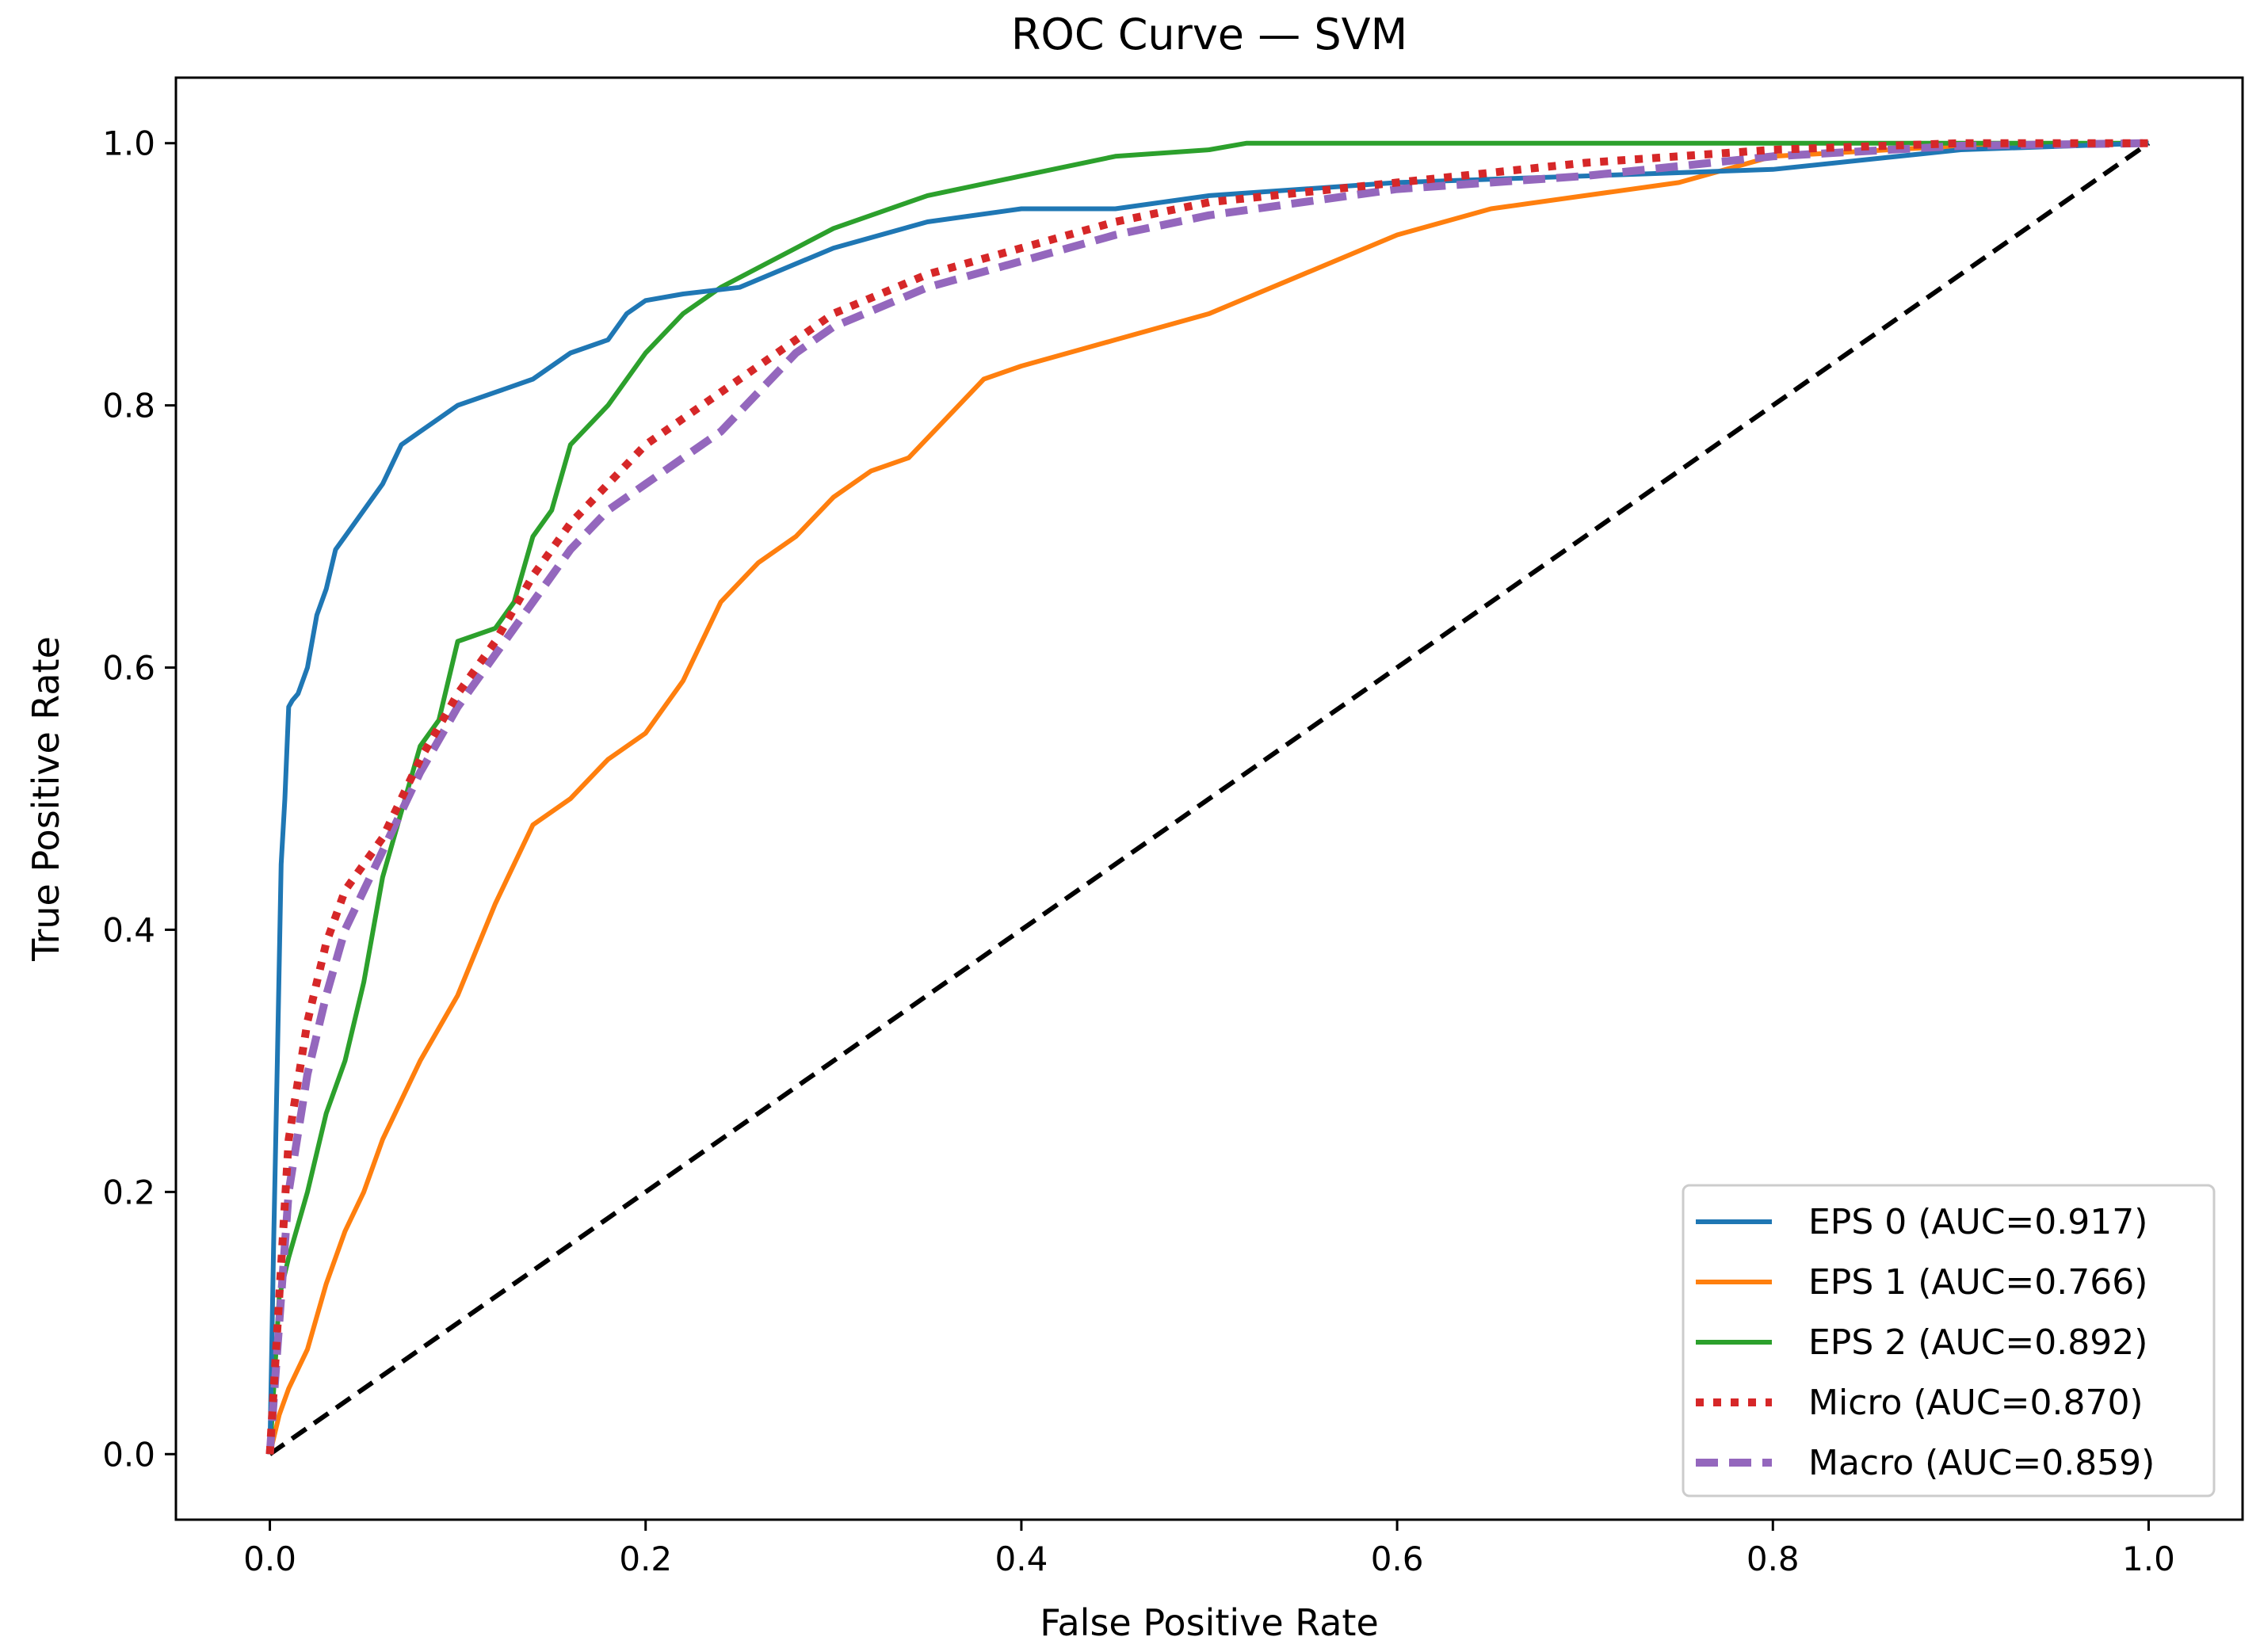 Image resolution: width=2260 pixels, height=1652 pixels. Describe the element at coordinates (1977, 1342) in the screenshot. I see `legend-label: EPS 2 (AUC=0.892)` at that location.